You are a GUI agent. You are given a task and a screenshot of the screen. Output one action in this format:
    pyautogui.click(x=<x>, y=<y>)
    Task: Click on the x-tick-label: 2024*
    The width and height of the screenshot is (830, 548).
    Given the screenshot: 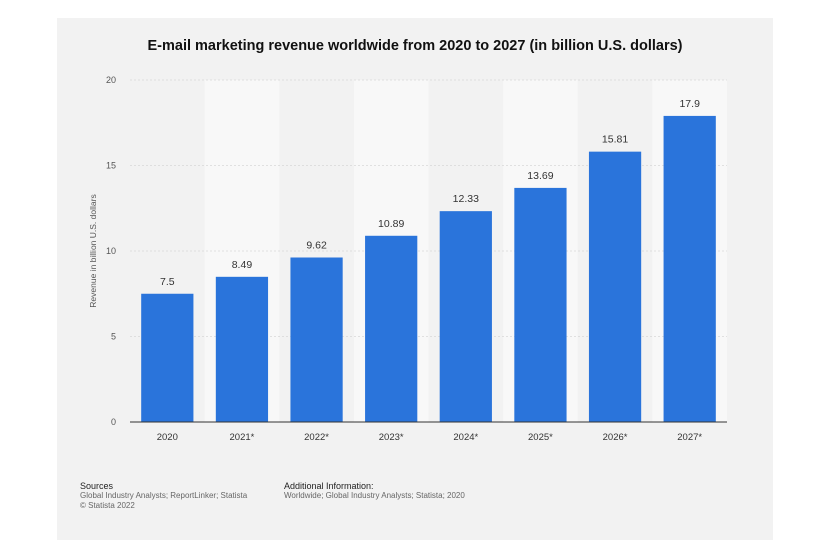 What is the action you would take?
    pyautogui.click(x=465, y=437)
    